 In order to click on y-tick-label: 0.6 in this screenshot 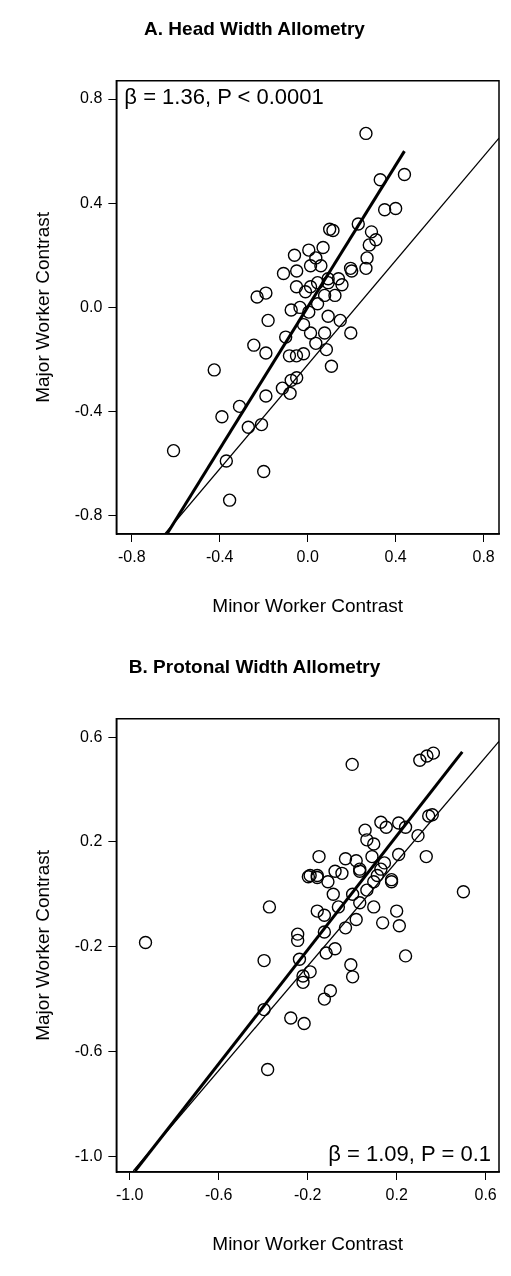, I will do `click(91, 736)`.